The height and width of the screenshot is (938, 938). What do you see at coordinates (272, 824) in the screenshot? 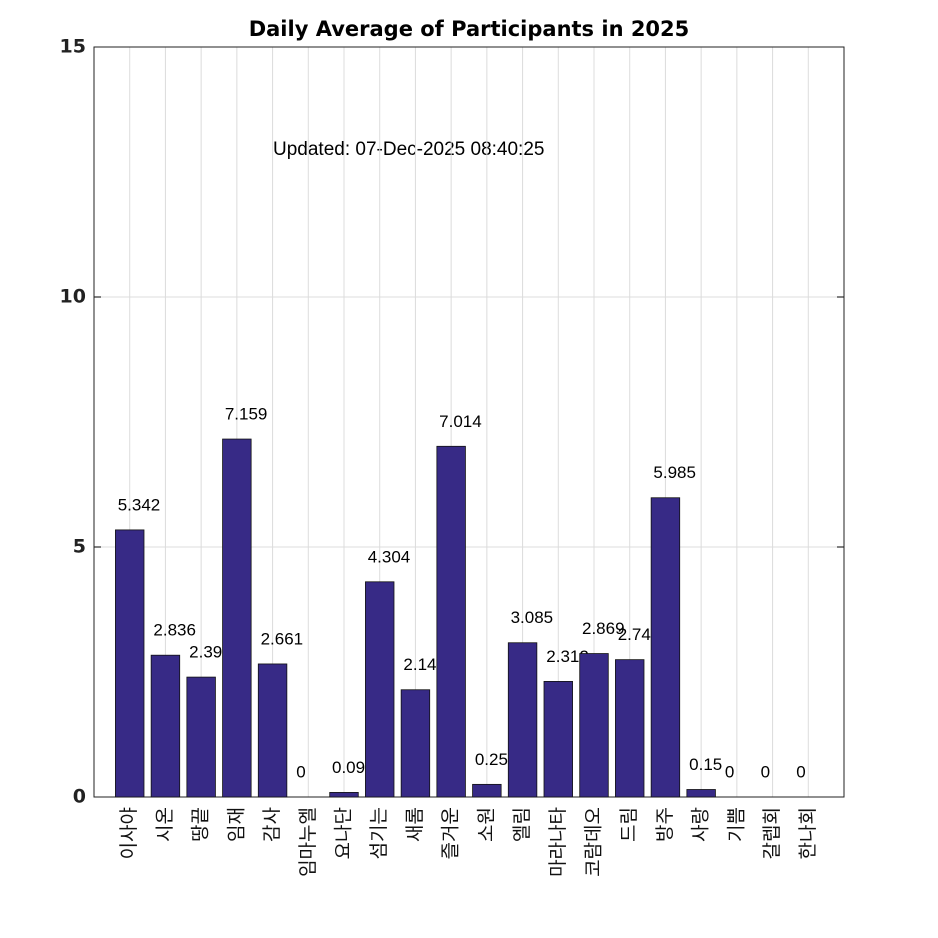
I see `x-tick-label: 감사` at bounding box center [272, 824].